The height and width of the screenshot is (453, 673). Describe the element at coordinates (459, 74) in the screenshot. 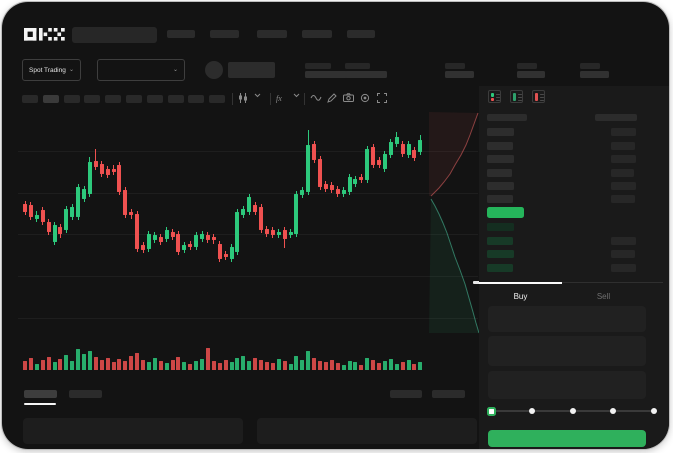

I see `stat-value-placeholder` at that location.